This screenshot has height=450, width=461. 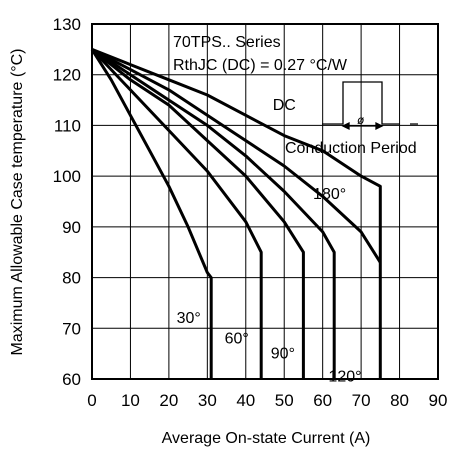 I want to click on y-tick-label: 130, so click(x=67, y=24).